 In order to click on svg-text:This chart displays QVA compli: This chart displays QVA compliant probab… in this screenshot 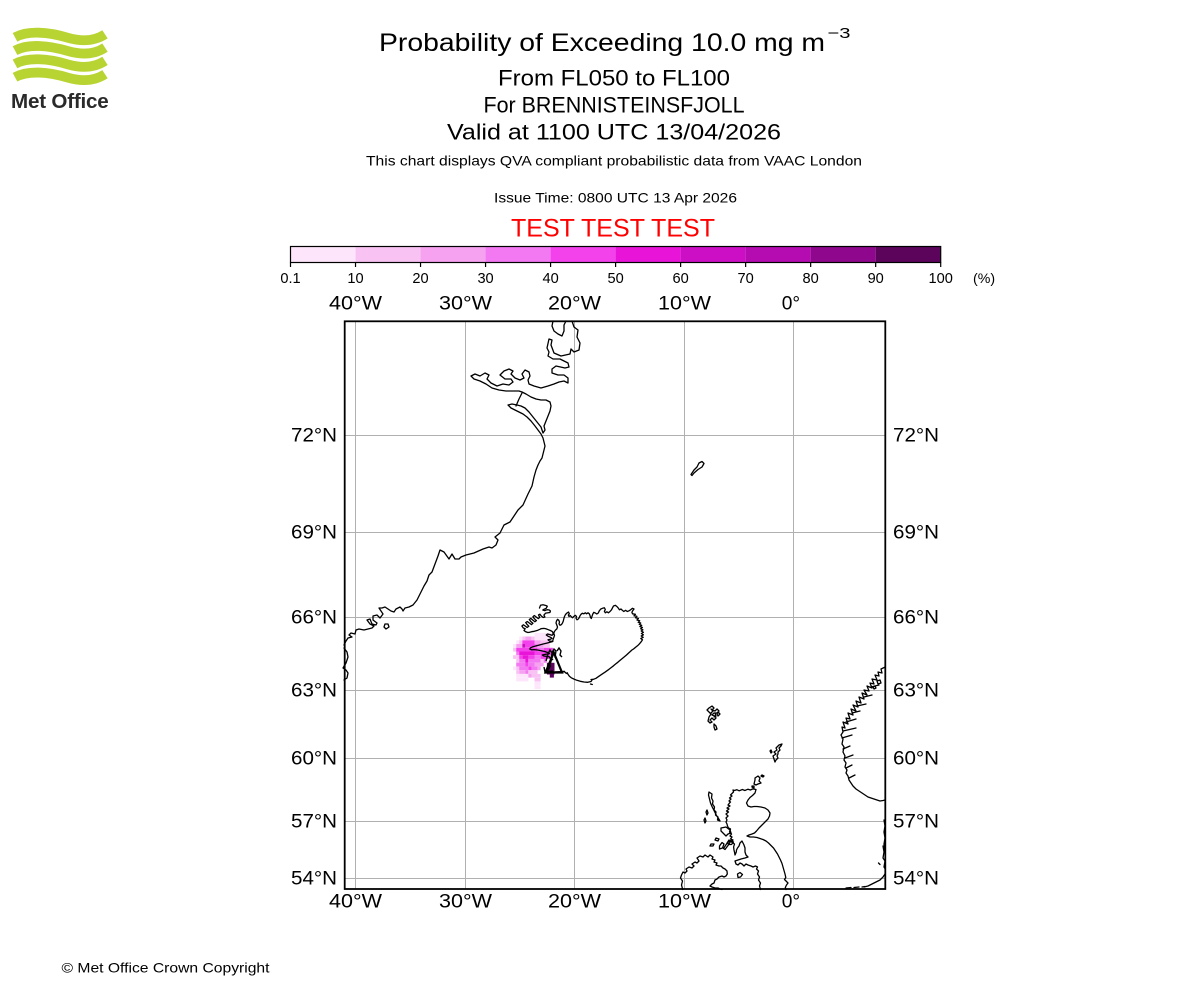, I will do `click(614, 161)`.